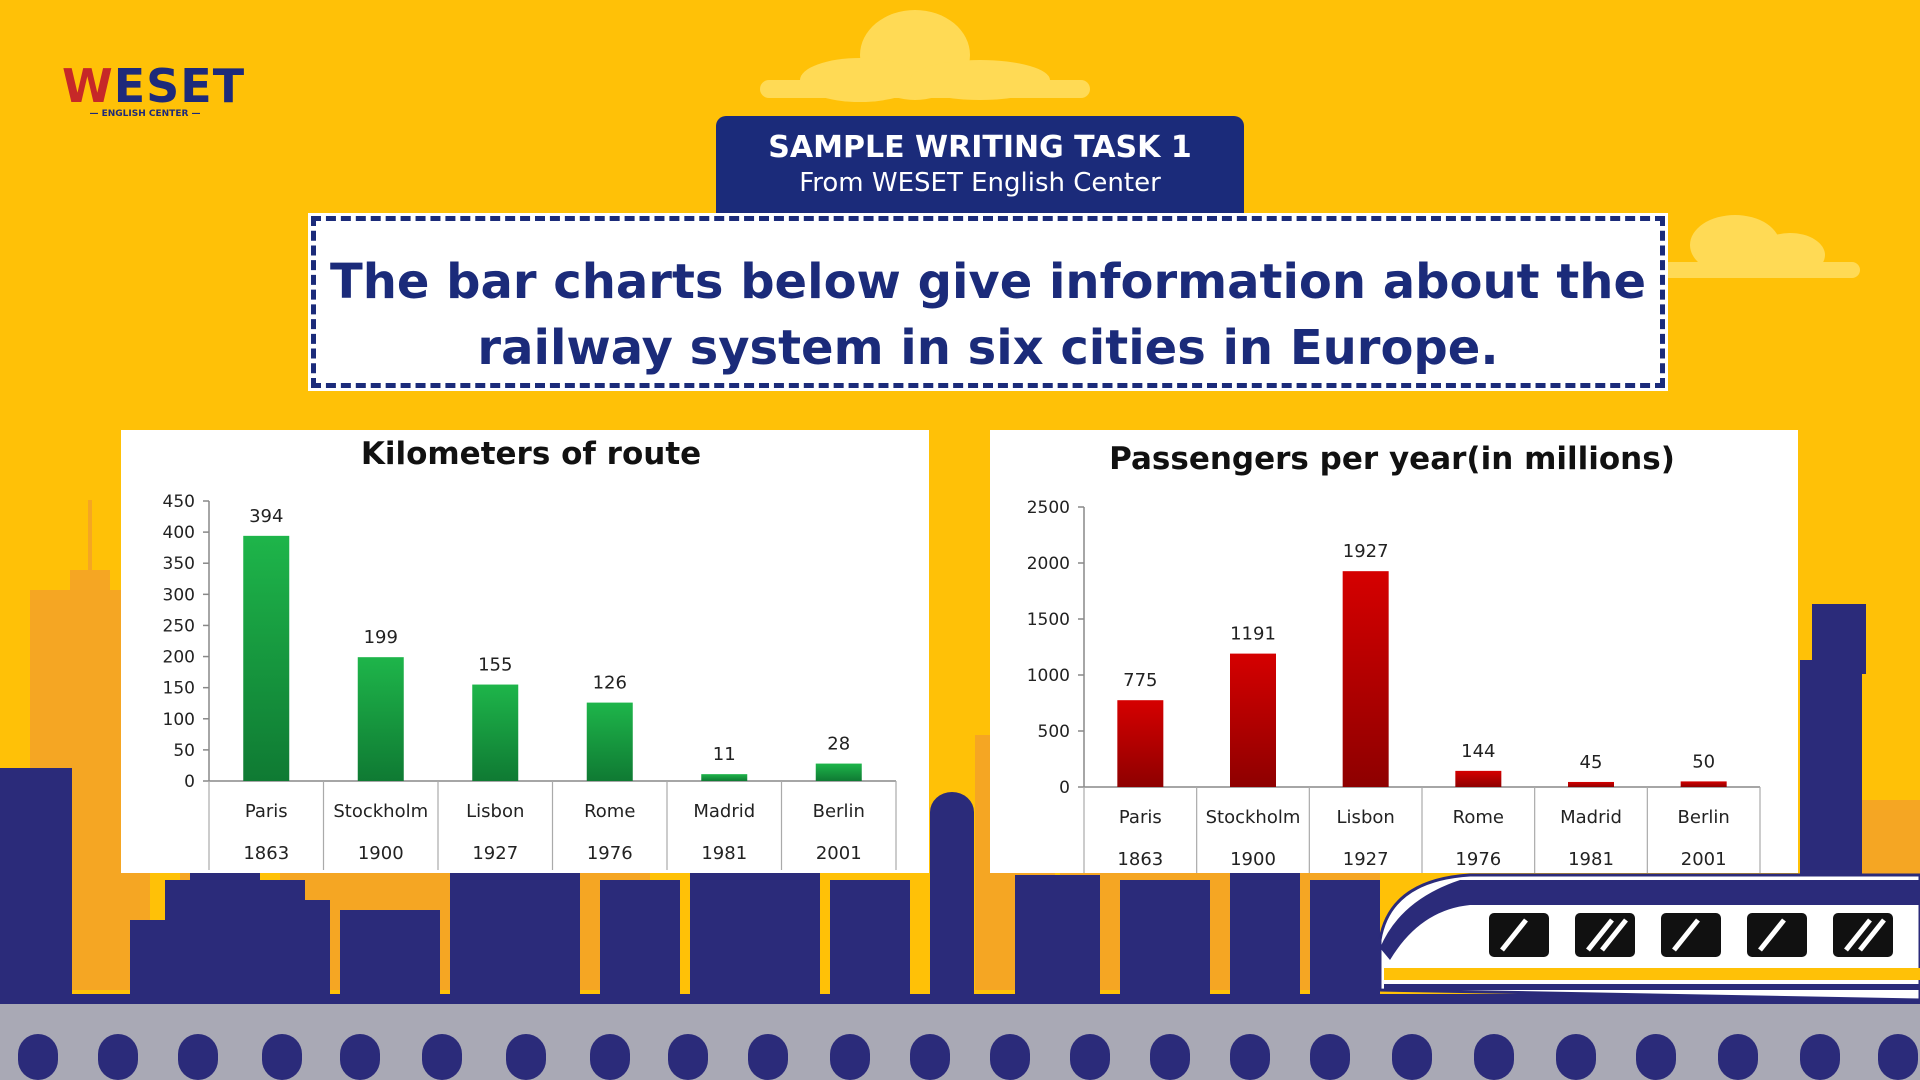 This screenshot has height=1080, width=1920. I want to click on y-tick-label: 1500, so click(1048, 620).